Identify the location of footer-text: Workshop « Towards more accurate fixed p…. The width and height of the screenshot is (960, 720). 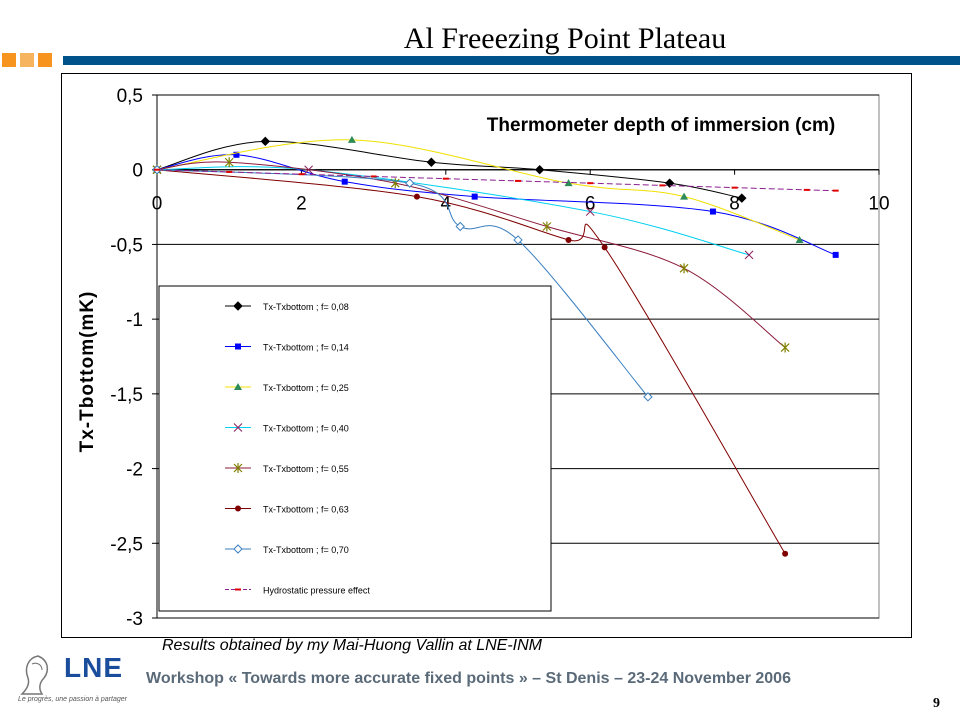
(468, 678).